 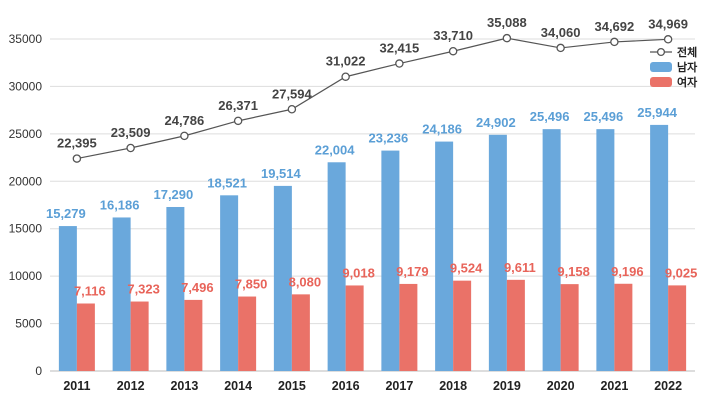 I want to click on data-label-male: 23,236, so click(x=388, y=138).